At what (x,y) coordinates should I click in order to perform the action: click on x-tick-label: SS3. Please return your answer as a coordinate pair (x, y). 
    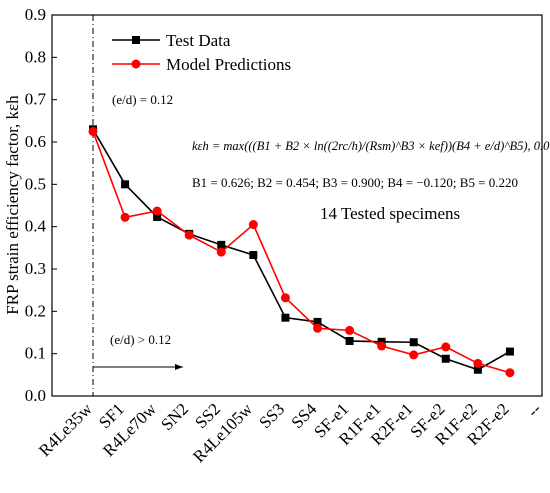
    Looking at the image, I should click on (271, 415).